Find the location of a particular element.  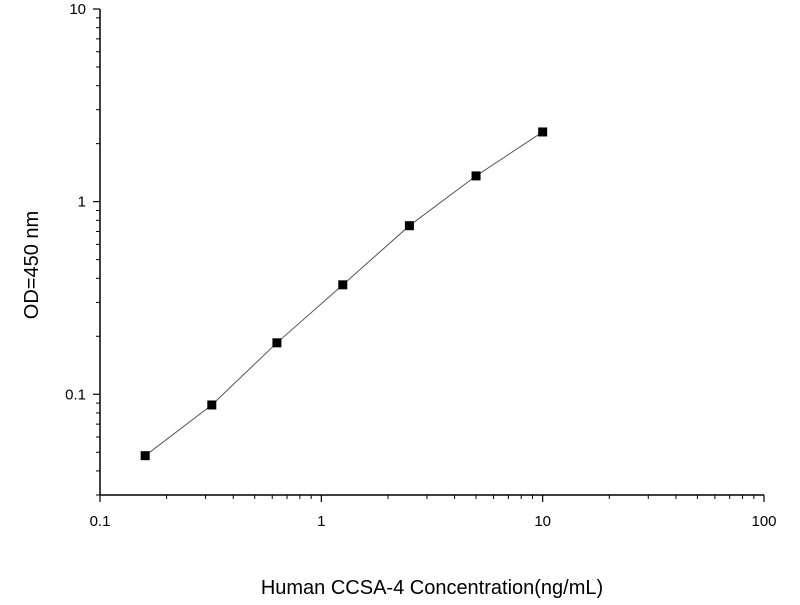

x-tick-label: 100 is located at coordinates (763, 521).